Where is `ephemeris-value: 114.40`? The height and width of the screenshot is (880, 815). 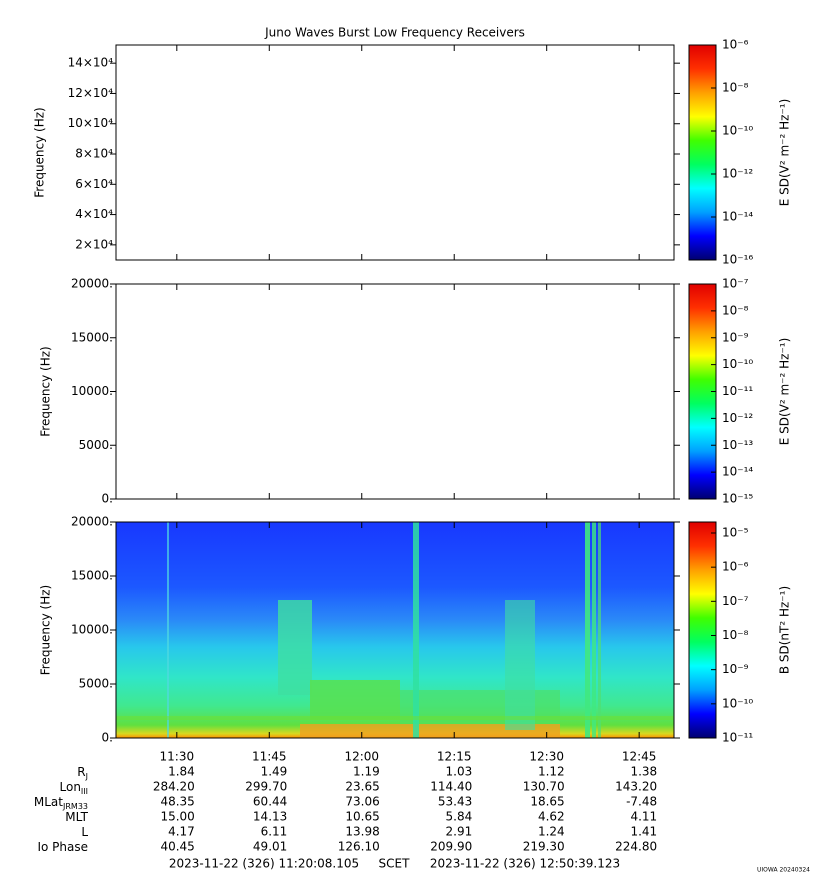 ephemeris-value: 114.40 is located at coordinates (451, 787).